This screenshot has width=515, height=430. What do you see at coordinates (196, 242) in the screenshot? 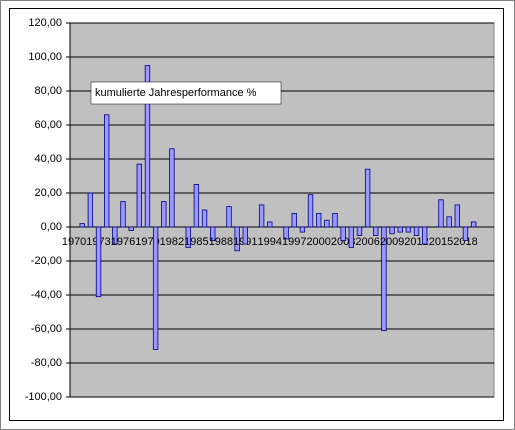
I see `x-tick-label: 1985` at bounding box center [196, 242].